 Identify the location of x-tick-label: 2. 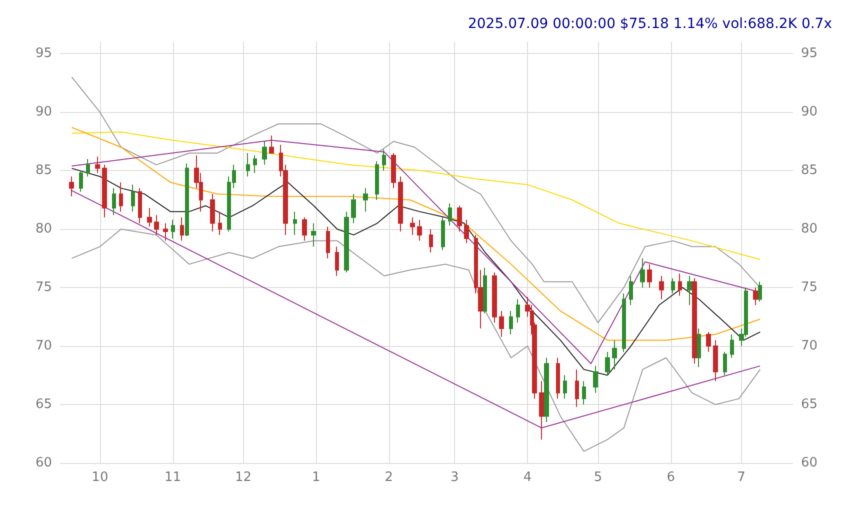
(389, 477).